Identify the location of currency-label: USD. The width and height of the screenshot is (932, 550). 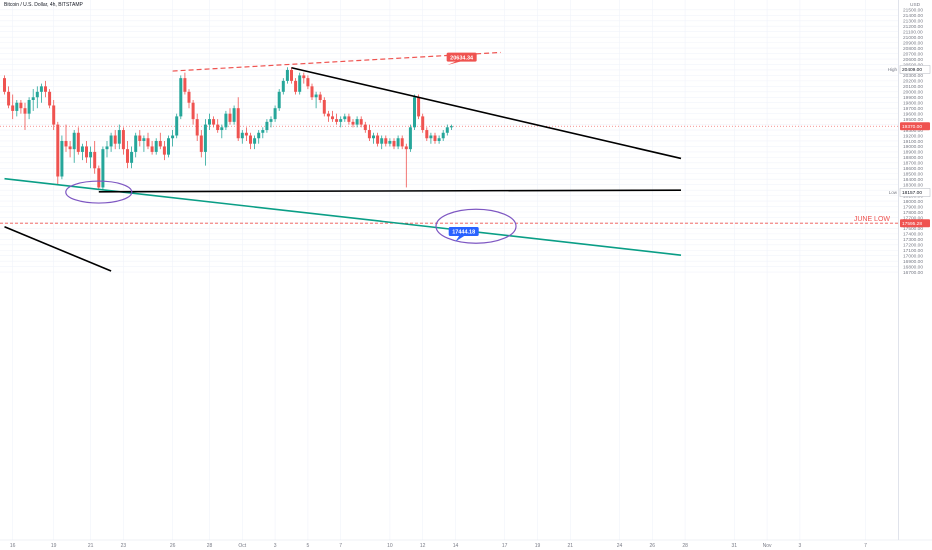
(915, 5).